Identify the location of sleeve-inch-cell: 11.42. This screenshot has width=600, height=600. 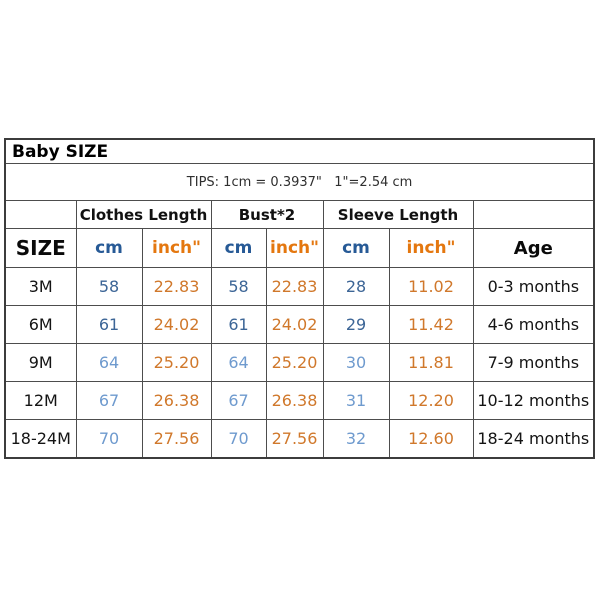
(431, 324).